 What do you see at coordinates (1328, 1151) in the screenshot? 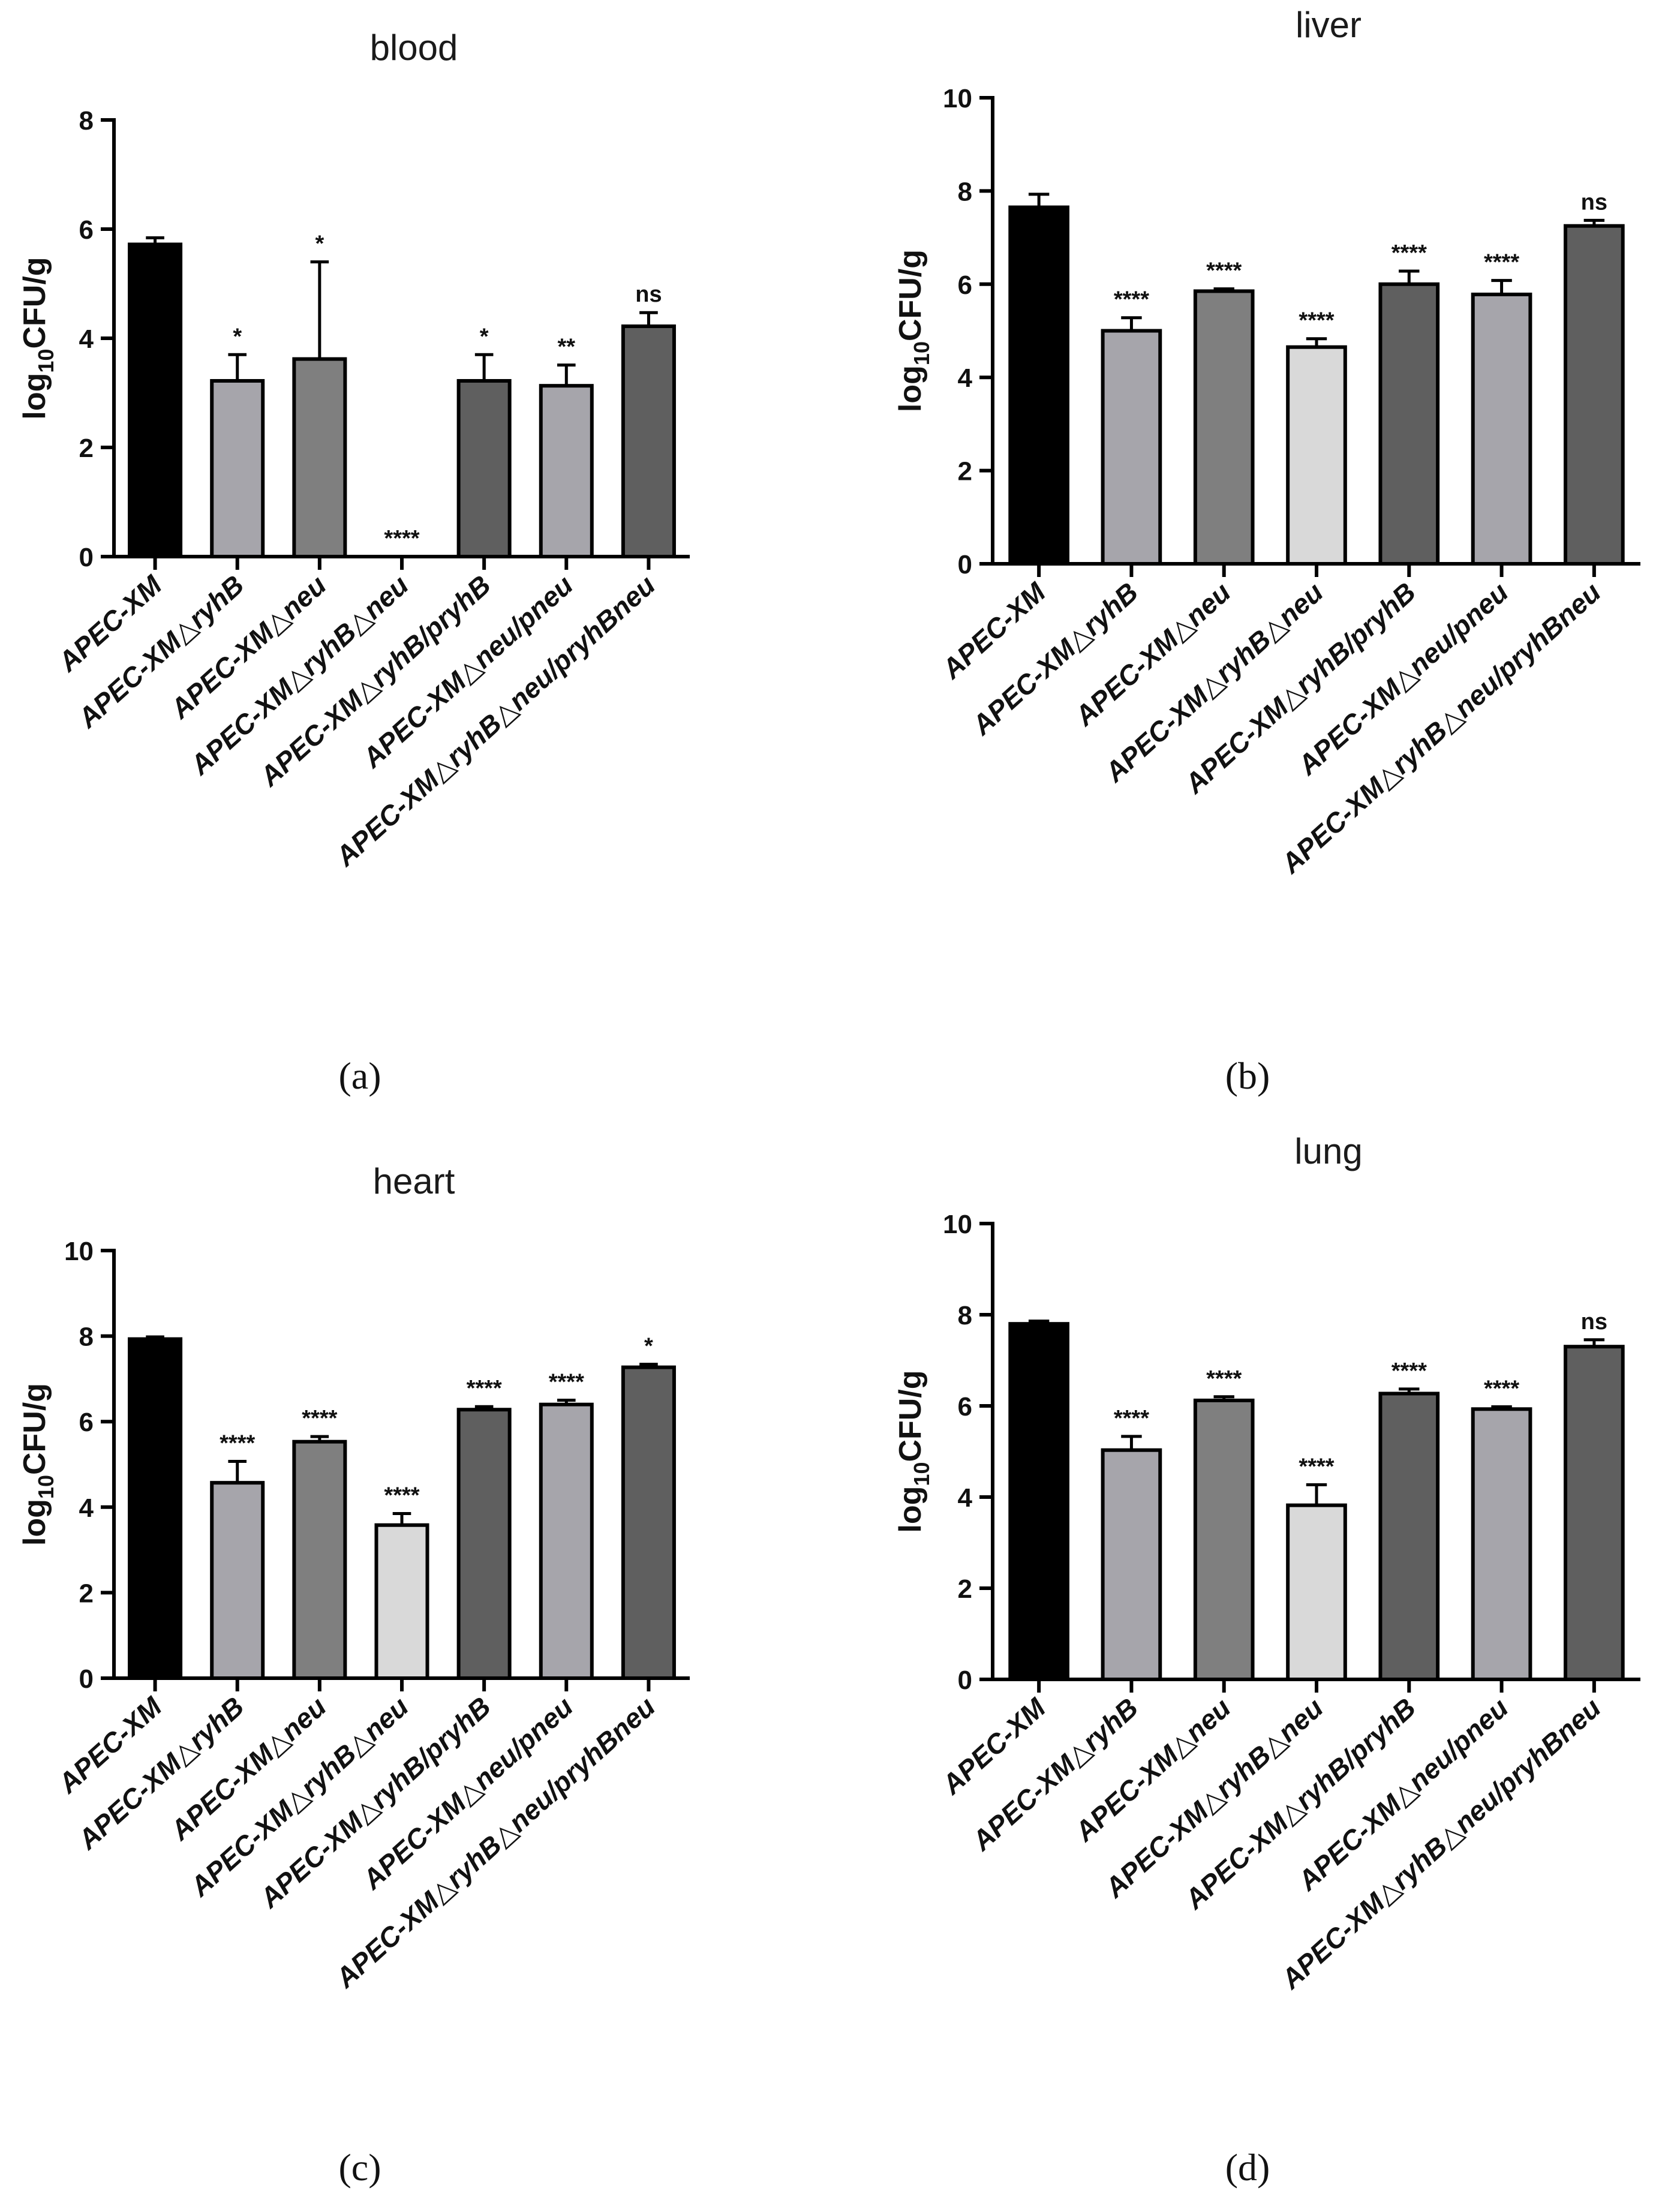
I see `chart-title: lung` at bounding box center [1328, 1151].